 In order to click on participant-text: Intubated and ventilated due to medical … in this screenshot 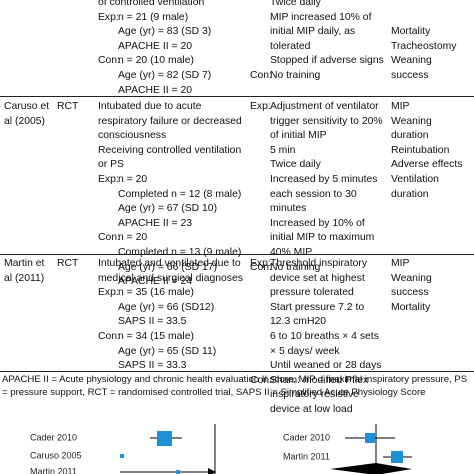, I will do `click(170, 271)`.